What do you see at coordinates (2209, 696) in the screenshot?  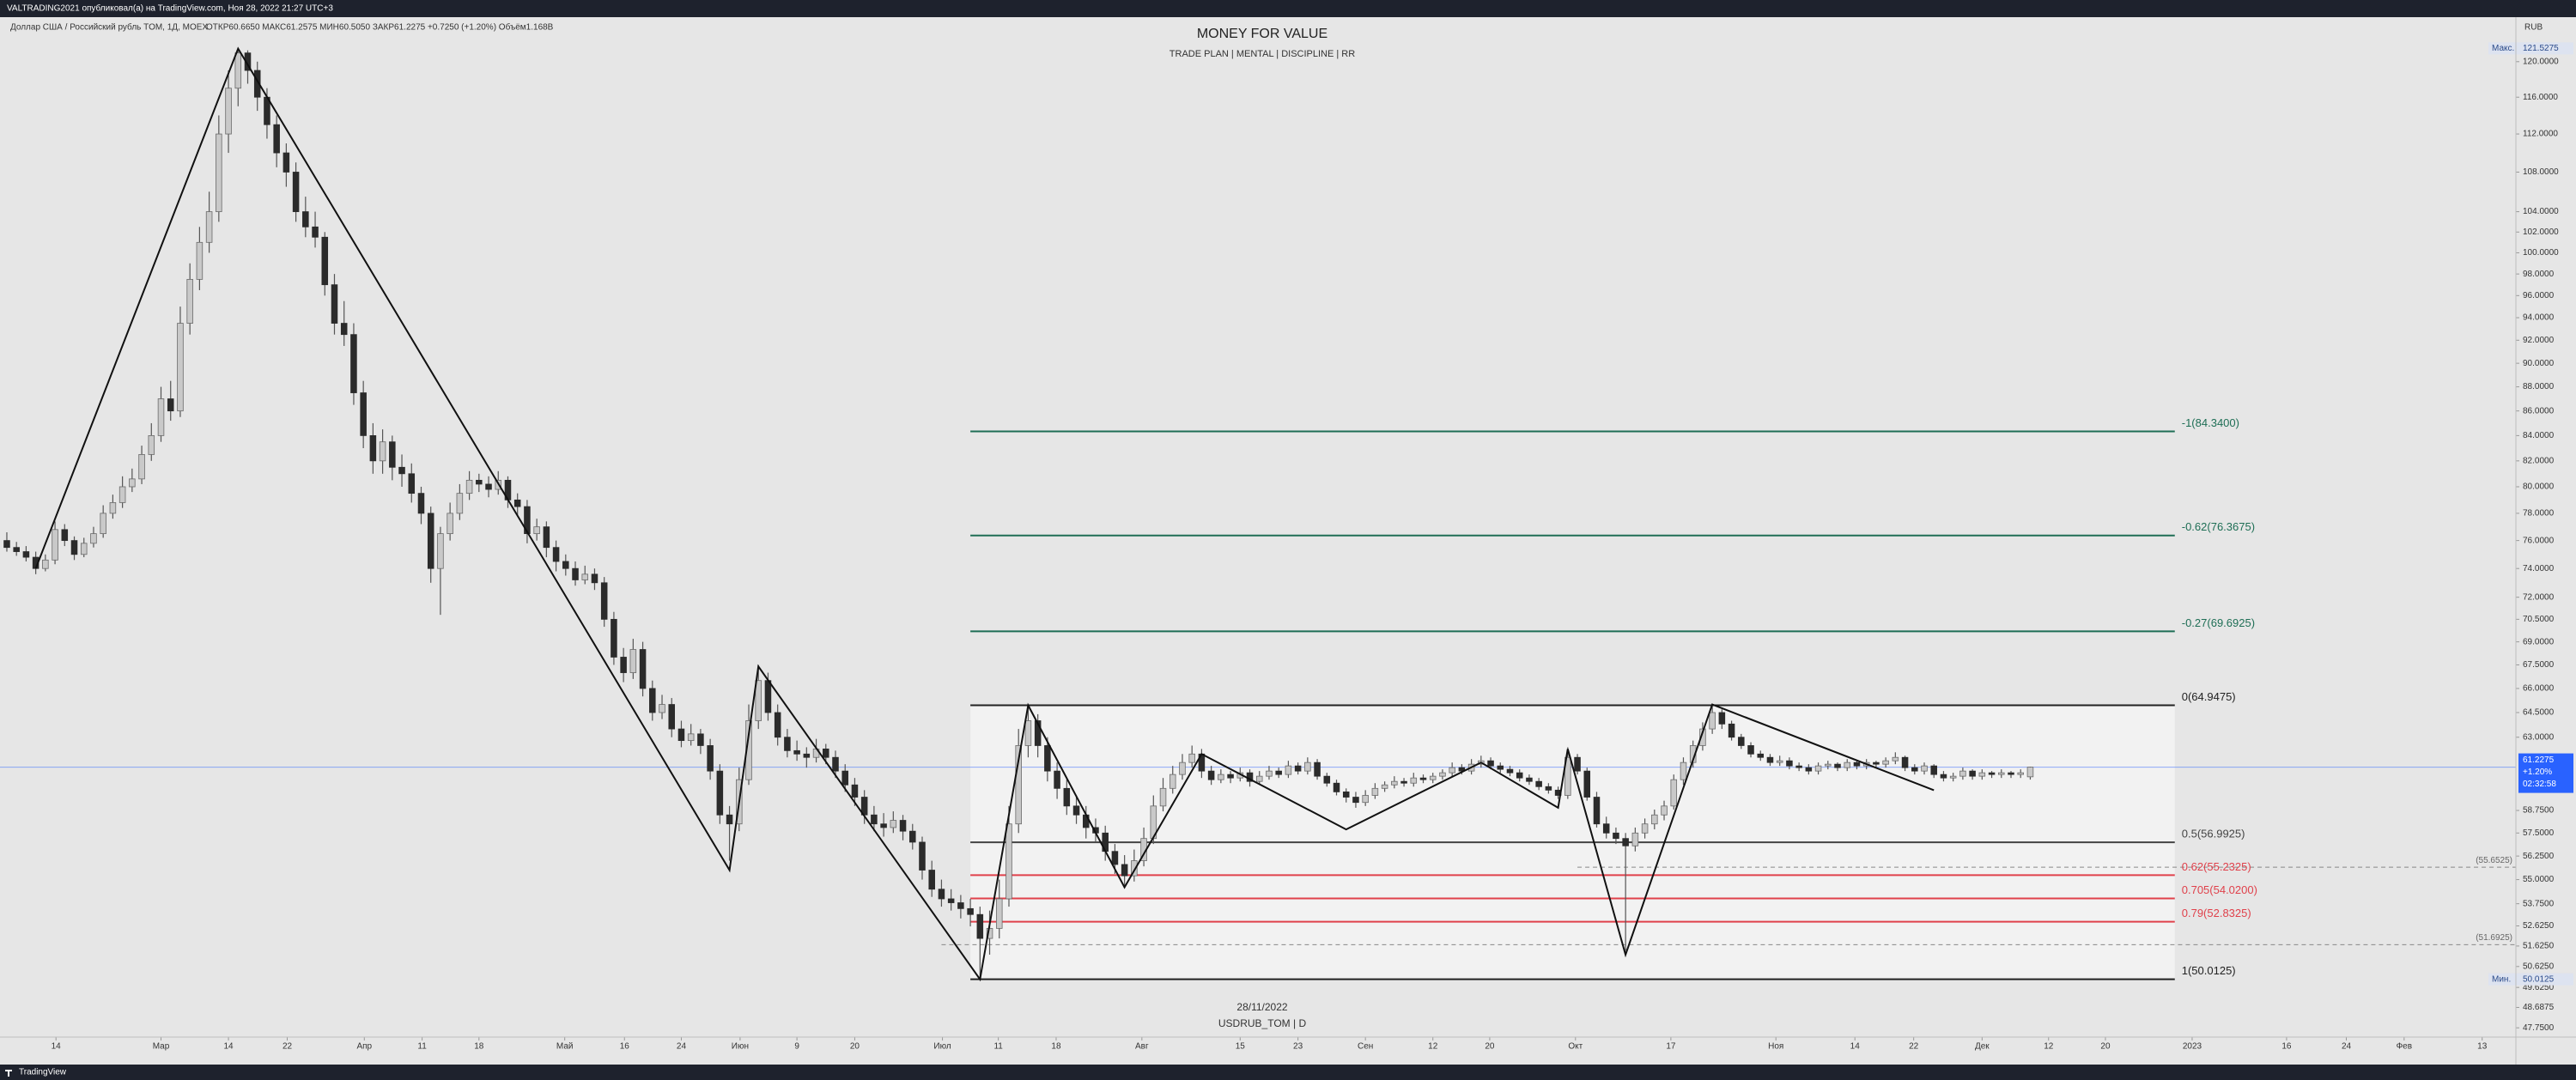 I see `fib-label: 0(64.9475)` at bounding box center [2209, 696].